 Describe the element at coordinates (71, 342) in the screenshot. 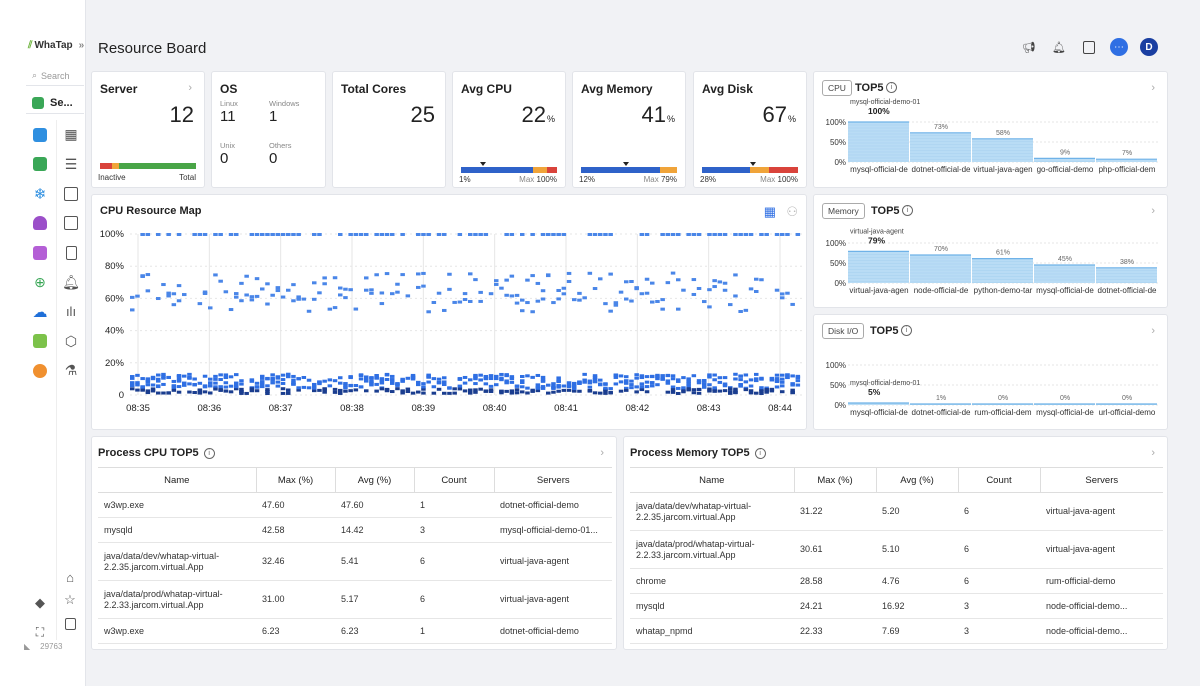

I see `sidebar-menu-settings: ⬡` at that location.